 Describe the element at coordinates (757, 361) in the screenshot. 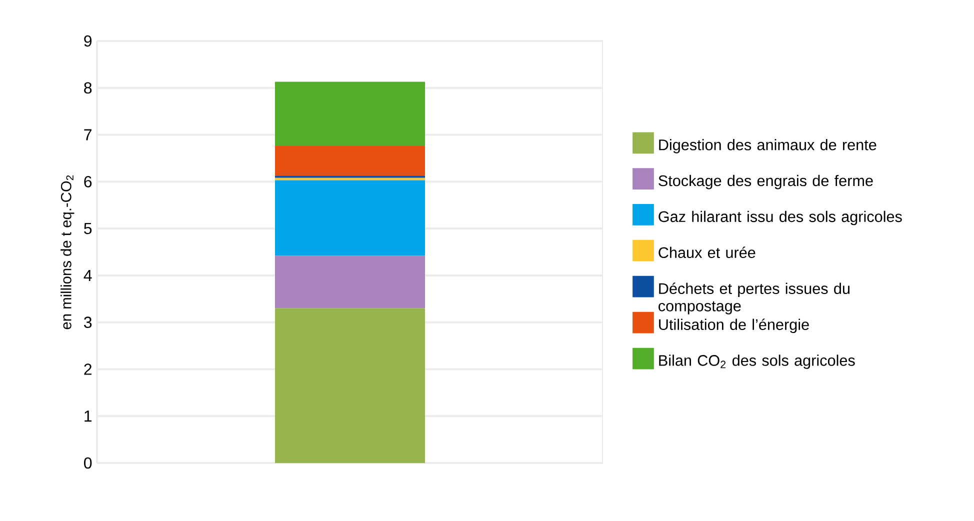

I see `legend-label: Bilan CO$_{2}$ des sols agricoles` at that location.